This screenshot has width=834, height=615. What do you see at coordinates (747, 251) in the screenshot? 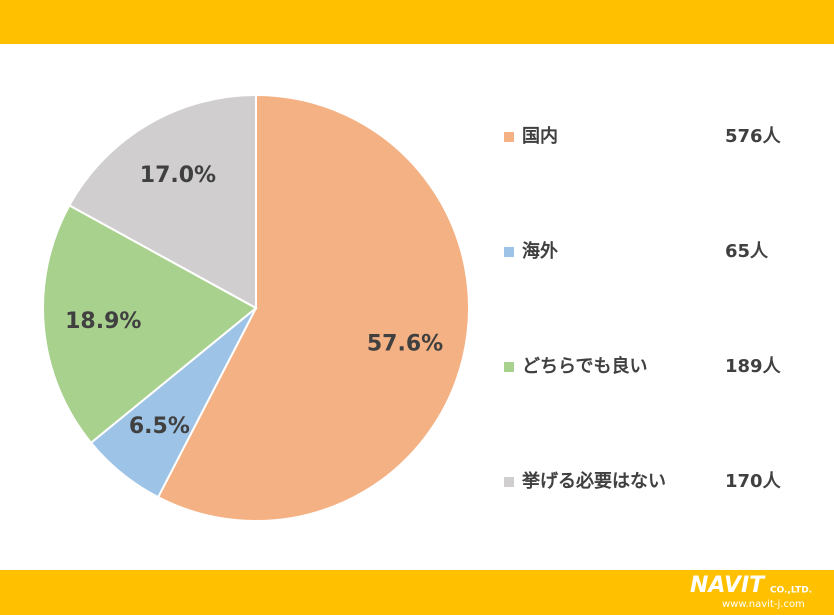
I see `legend-count: 65人` at bounding box center [747, 251].